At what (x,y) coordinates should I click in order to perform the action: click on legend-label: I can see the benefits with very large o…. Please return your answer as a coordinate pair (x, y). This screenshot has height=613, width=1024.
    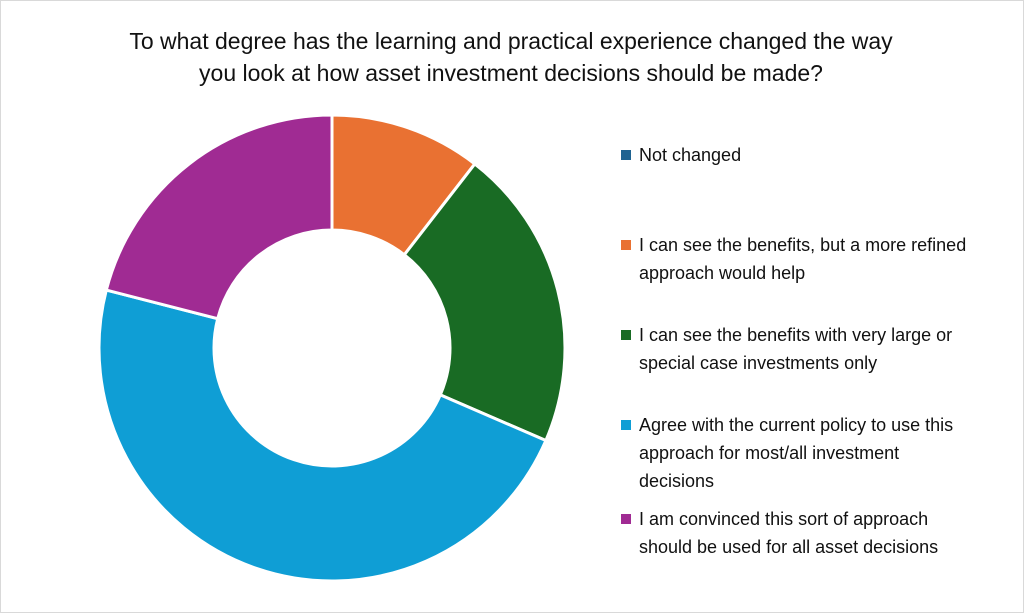
    Looking at the image, I should click on (796, 349).